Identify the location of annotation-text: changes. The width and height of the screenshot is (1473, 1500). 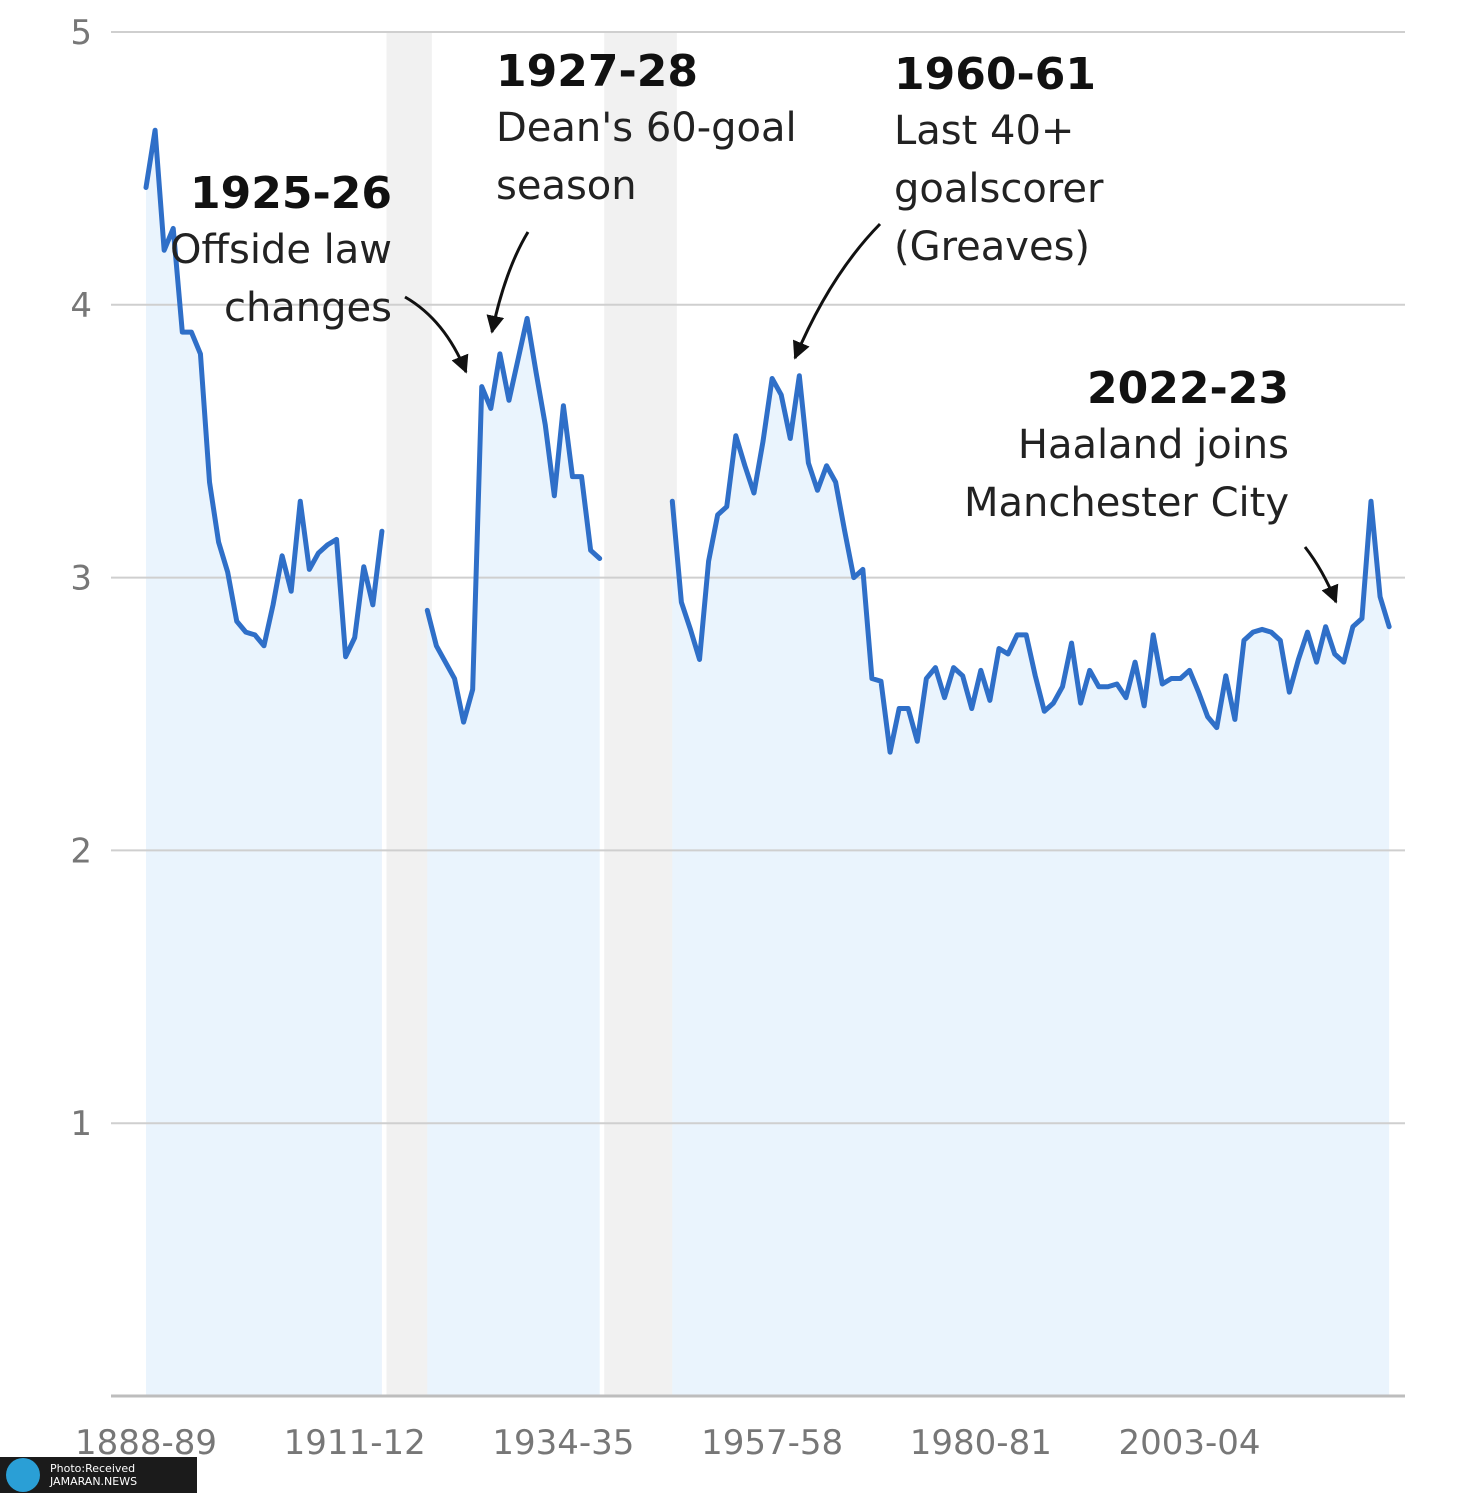
(308, 308).